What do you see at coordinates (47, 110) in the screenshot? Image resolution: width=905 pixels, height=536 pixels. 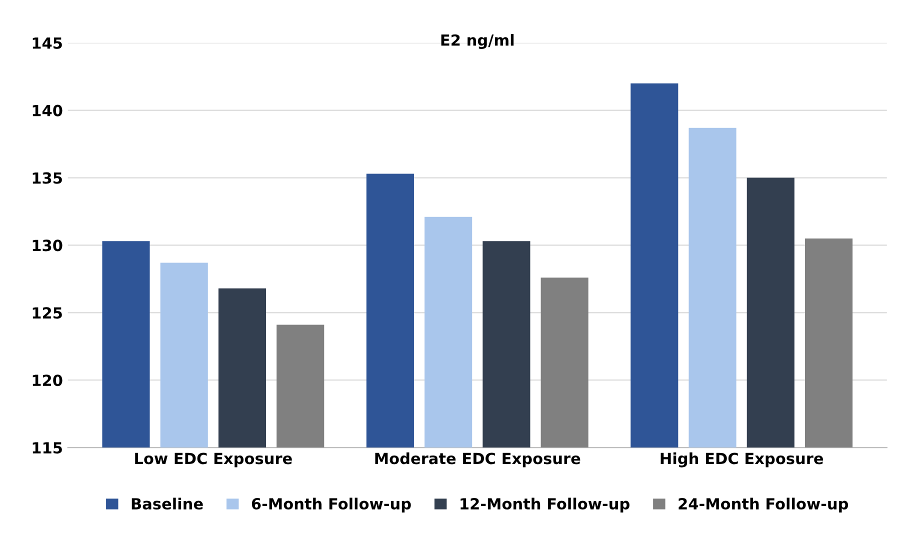 I see `y-tick-label: 140` at bounding box center [47, 110].